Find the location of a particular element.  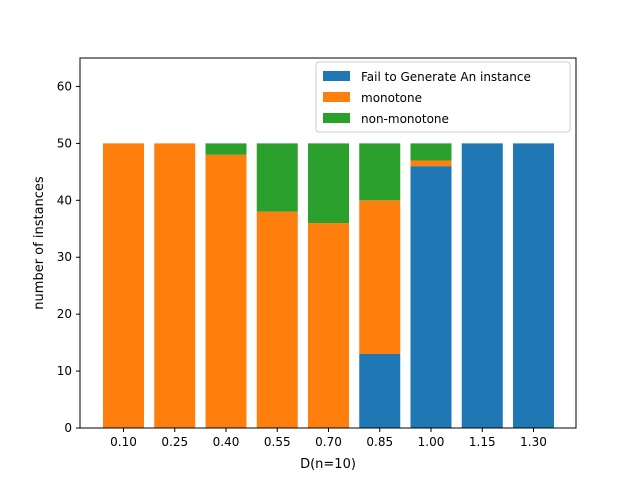

bar-monotone-0.25 is located at coordinates (175, 285).